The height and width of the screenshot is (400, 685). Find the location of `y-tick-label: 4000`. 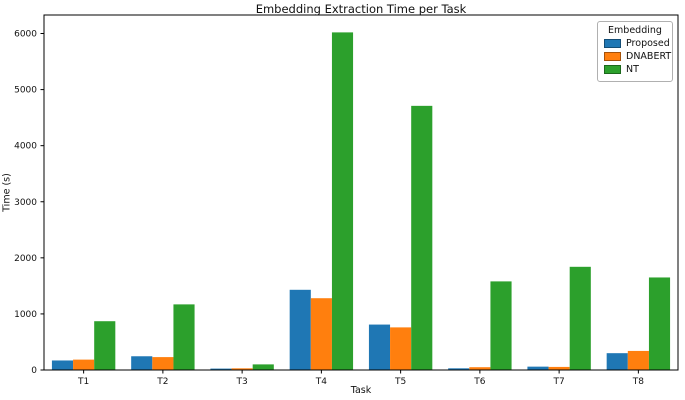

y-tick-label: 4000 is located at coordinates (25, 147).